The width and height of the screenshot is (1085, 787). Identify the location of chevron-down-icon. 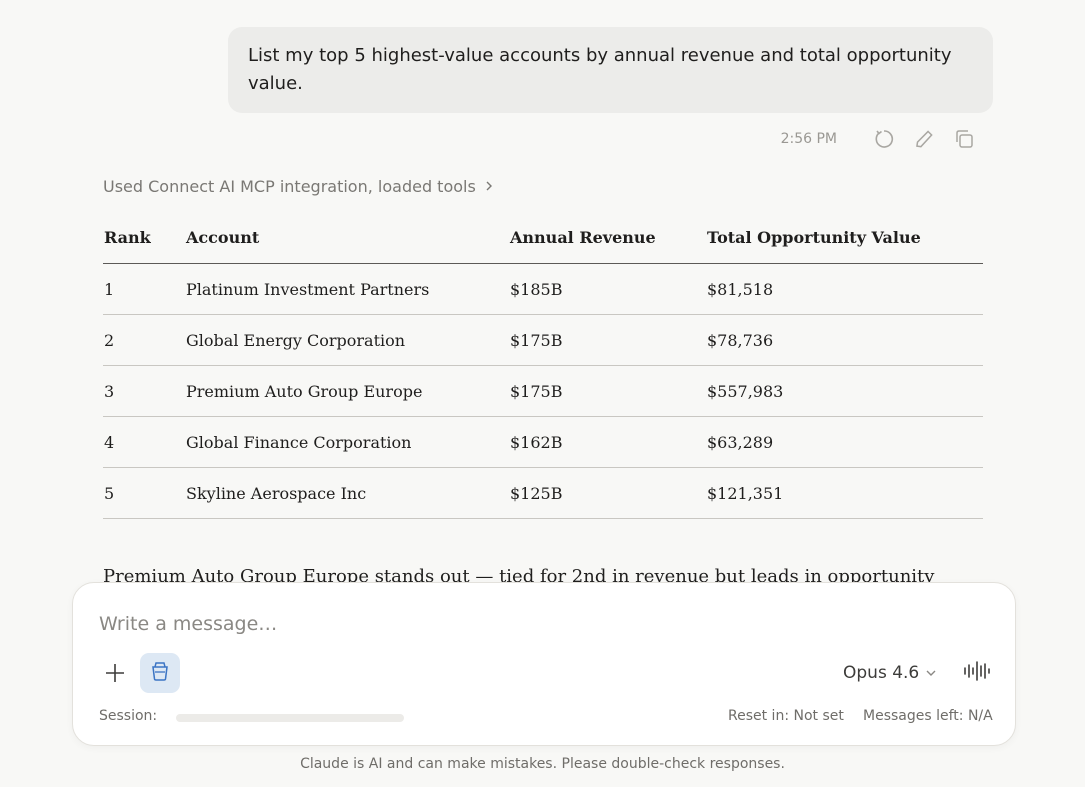
(931, 673).